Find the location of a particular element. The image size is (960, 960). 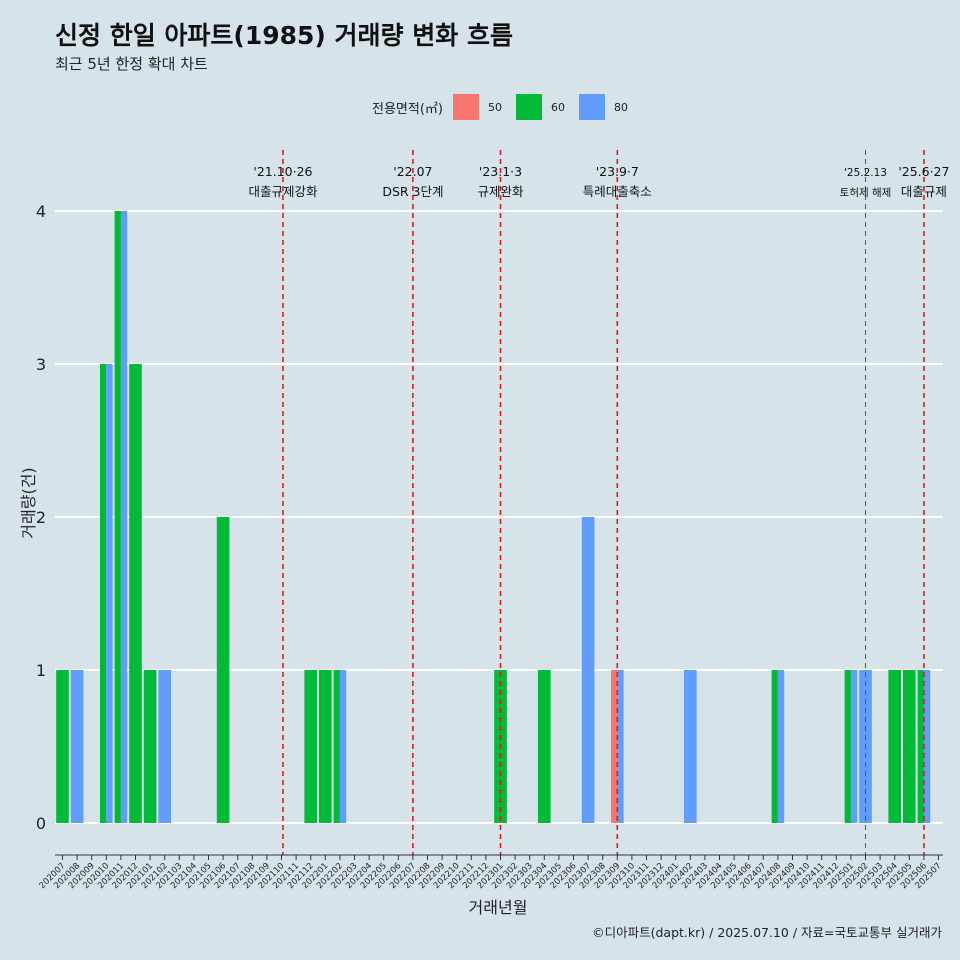

y-tick-label: 1 is located at coordinates (41, 670).